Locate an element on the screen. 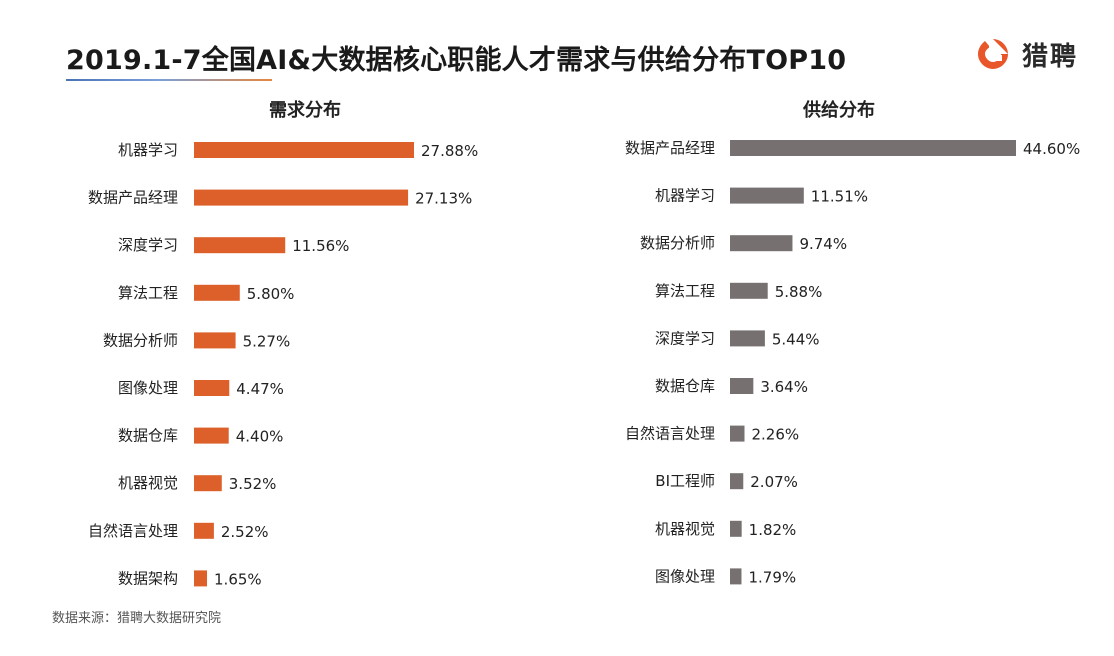 This screenshot has height=656, width=1114. supply-category-label: 图像处理 is located at coordinates (685, 576).